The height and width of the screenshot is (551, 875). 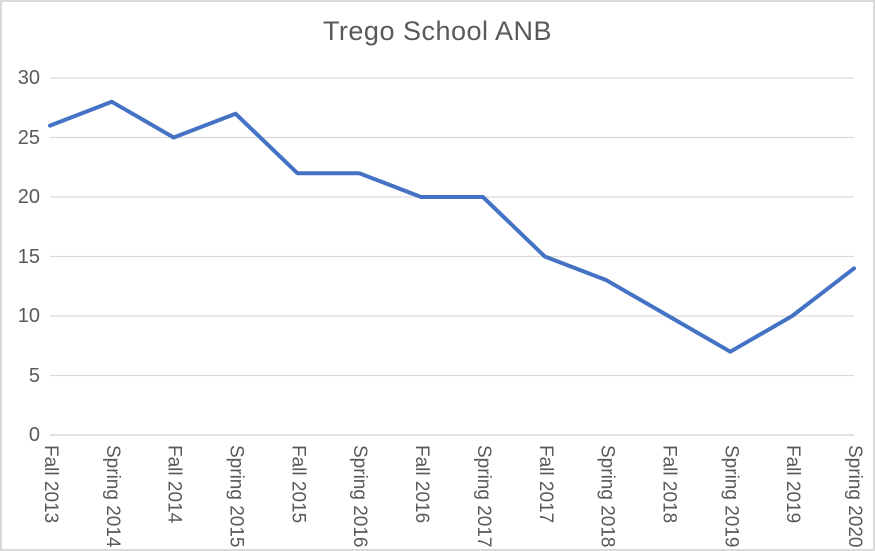 What do you see at coordinates (28, 137) in the screenshot?
I see `y-tick-label: 25` at bounding box center [28, 137].